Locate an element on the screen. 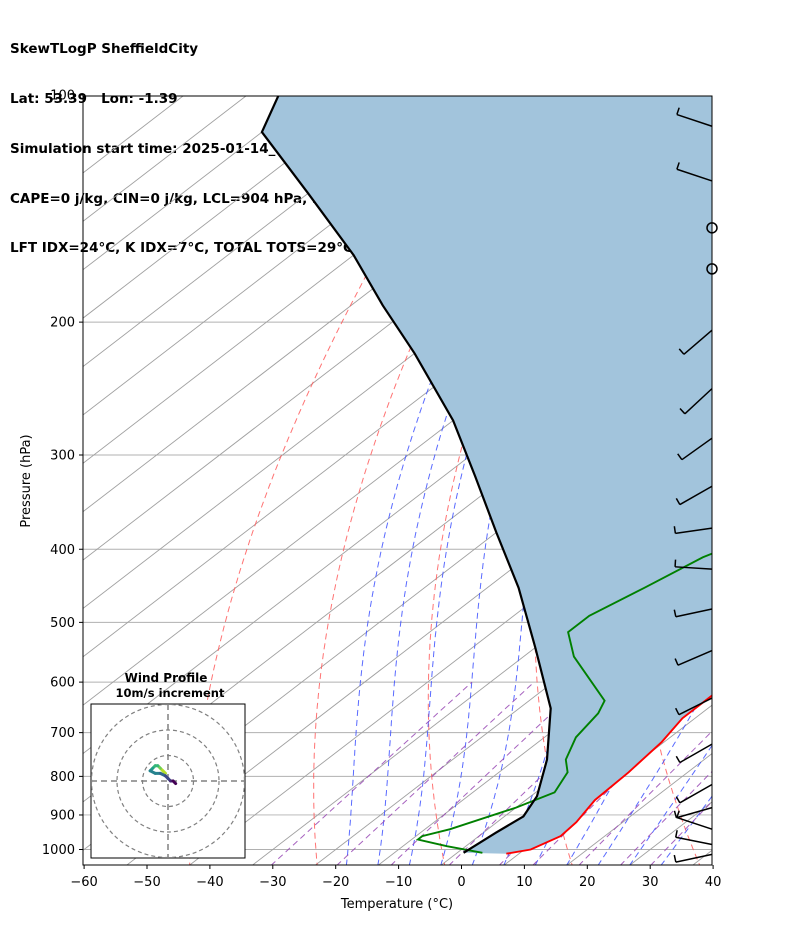  wind-barbs is located at coordinates (695, 485).